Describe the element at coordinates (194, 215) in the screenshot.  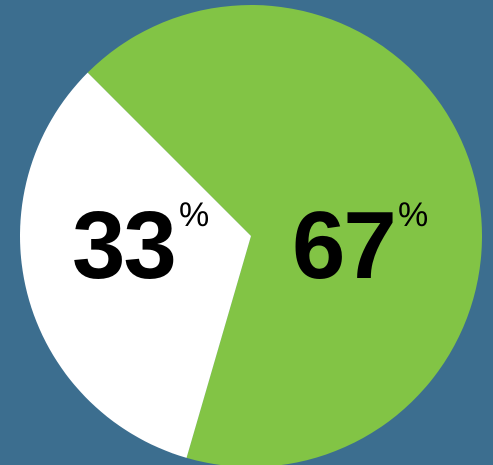
I see `slice-unit-33: %` at that location.